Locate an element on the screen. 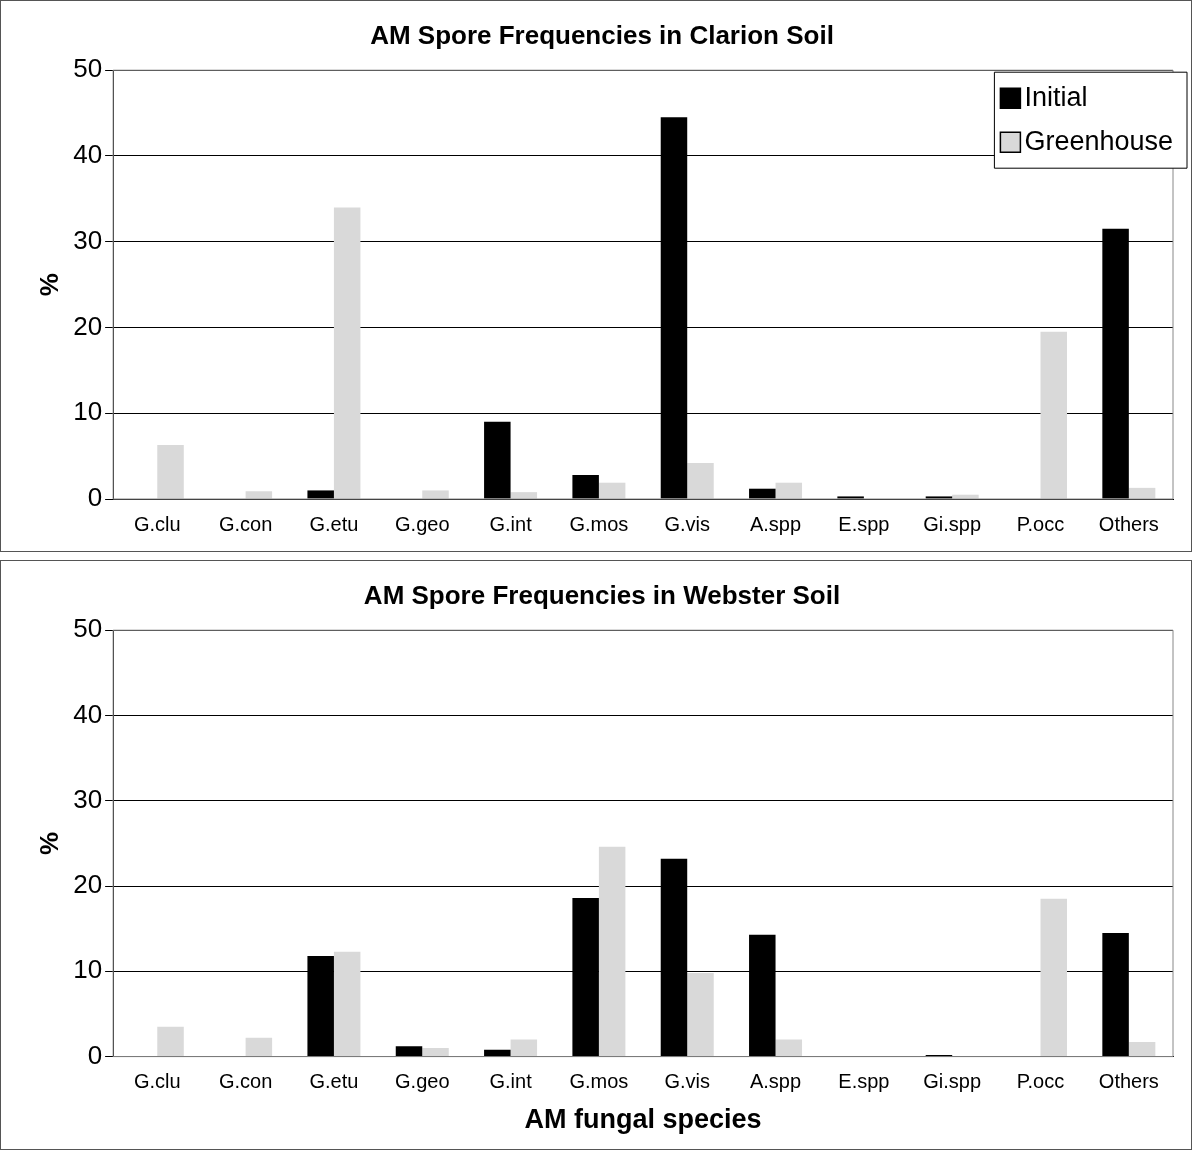  legend-label: Initial is located at coordinates (1056, 96).